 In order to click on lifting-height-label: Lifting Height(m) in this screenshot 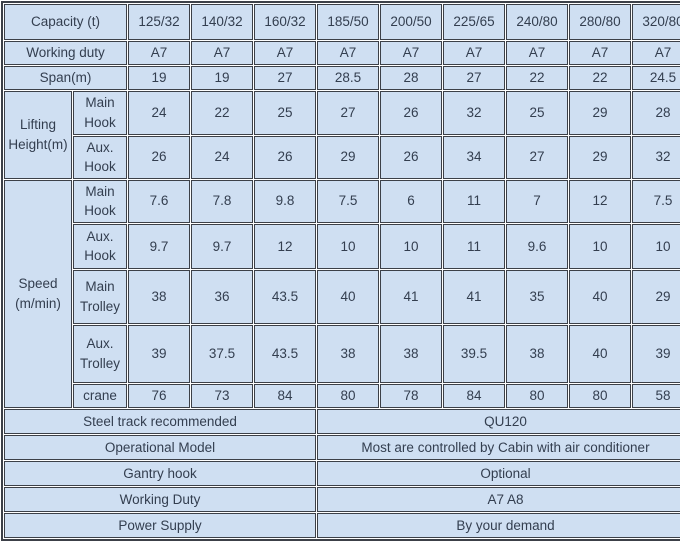, I will do `click(38, 134)`.